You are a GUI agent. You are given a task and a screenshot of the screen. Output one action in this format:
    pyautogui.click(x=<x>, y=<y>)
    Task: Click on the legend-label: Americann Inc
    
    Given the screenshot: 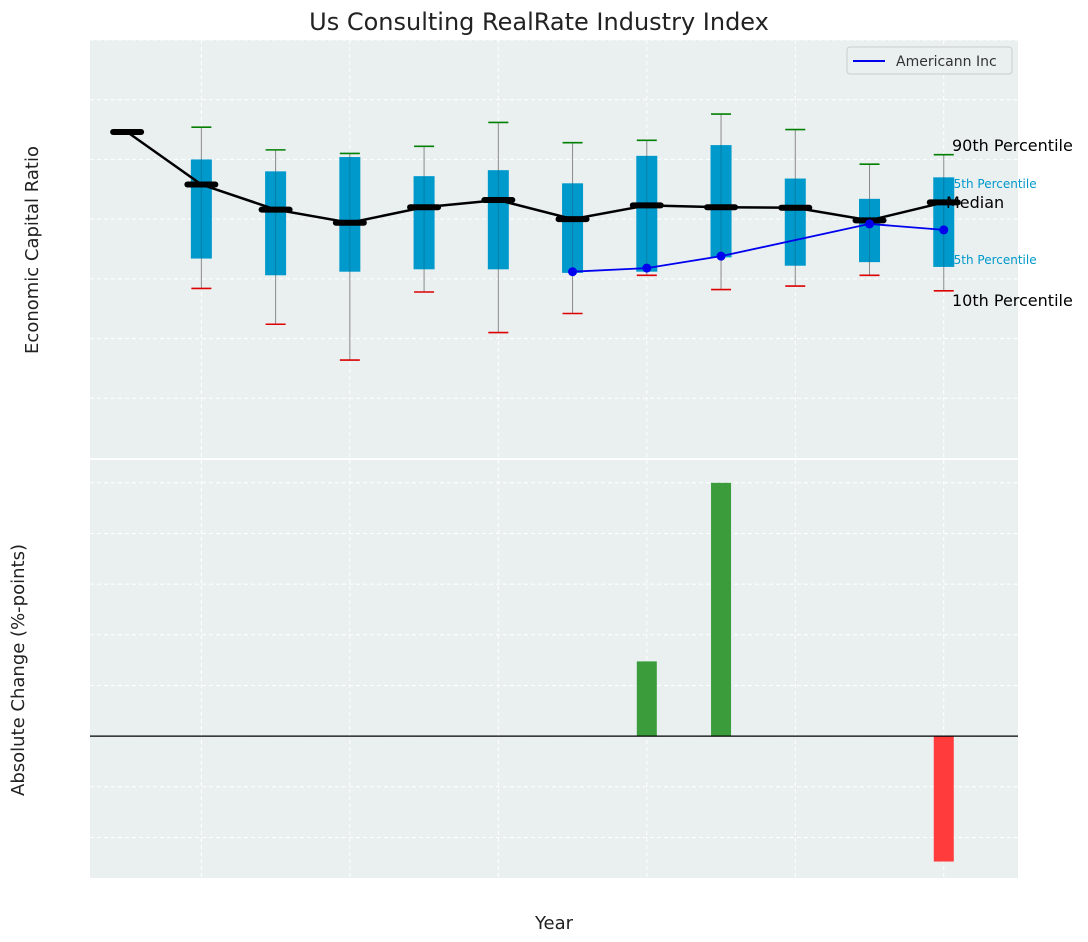 What is the action you would take?
    pyautogui.click(x=946, y=62)
    